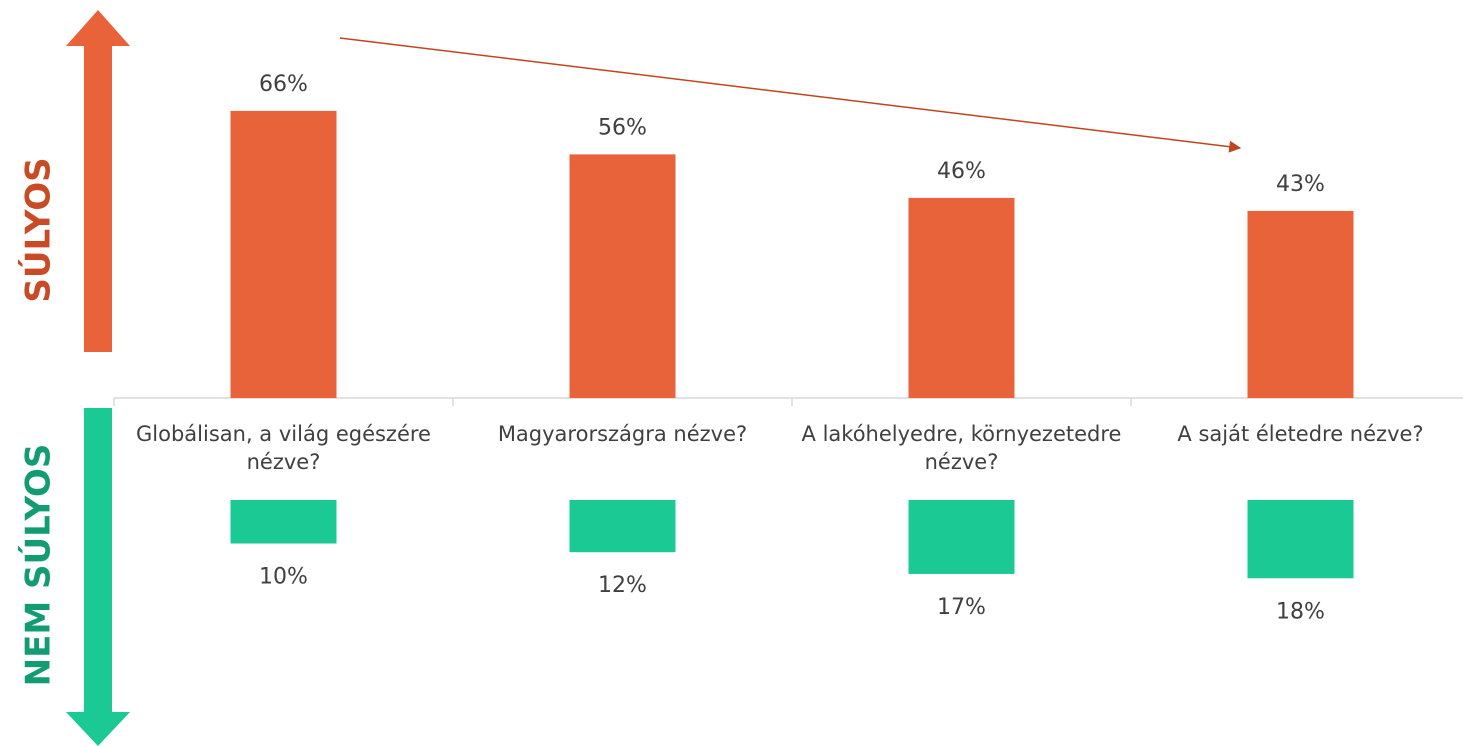  Describe the element at coordinates (38, 229) in the screenshot. I see `series-label: SÚLYOS` at that location.